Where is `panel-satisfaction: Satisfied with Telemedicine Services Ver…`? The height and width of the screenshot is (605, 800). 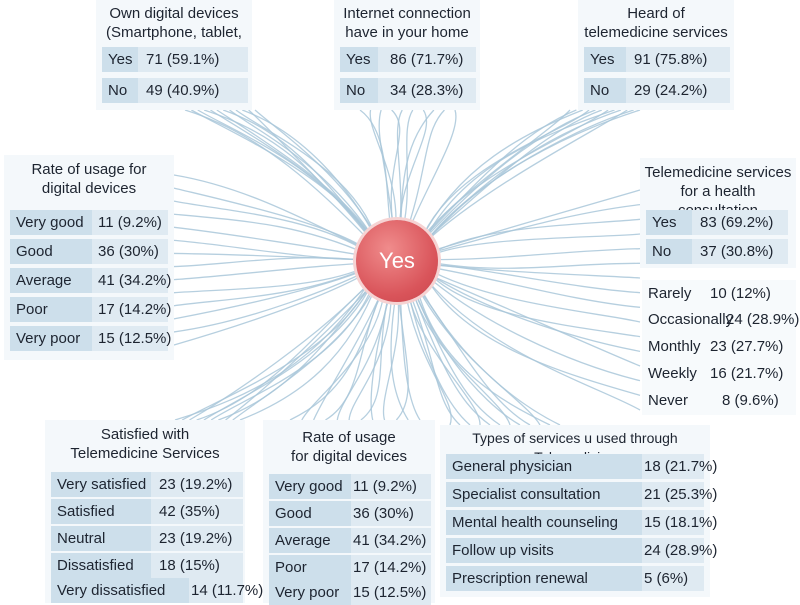
panel-satisfaction: Satisfied with Telemedicine Services Ver… is located at coordinates (154, 511).